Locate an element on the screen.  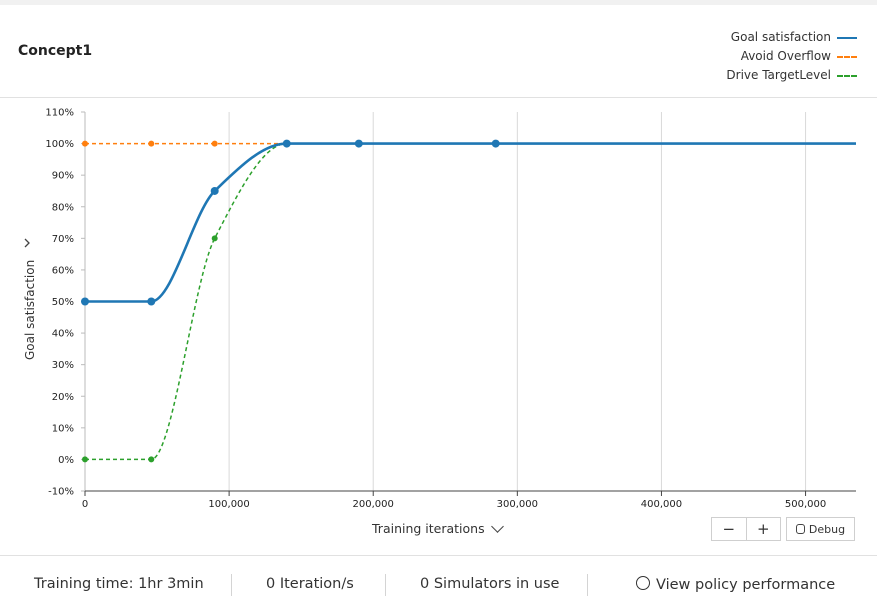
radio-icon is located at coordinates (643, 583).